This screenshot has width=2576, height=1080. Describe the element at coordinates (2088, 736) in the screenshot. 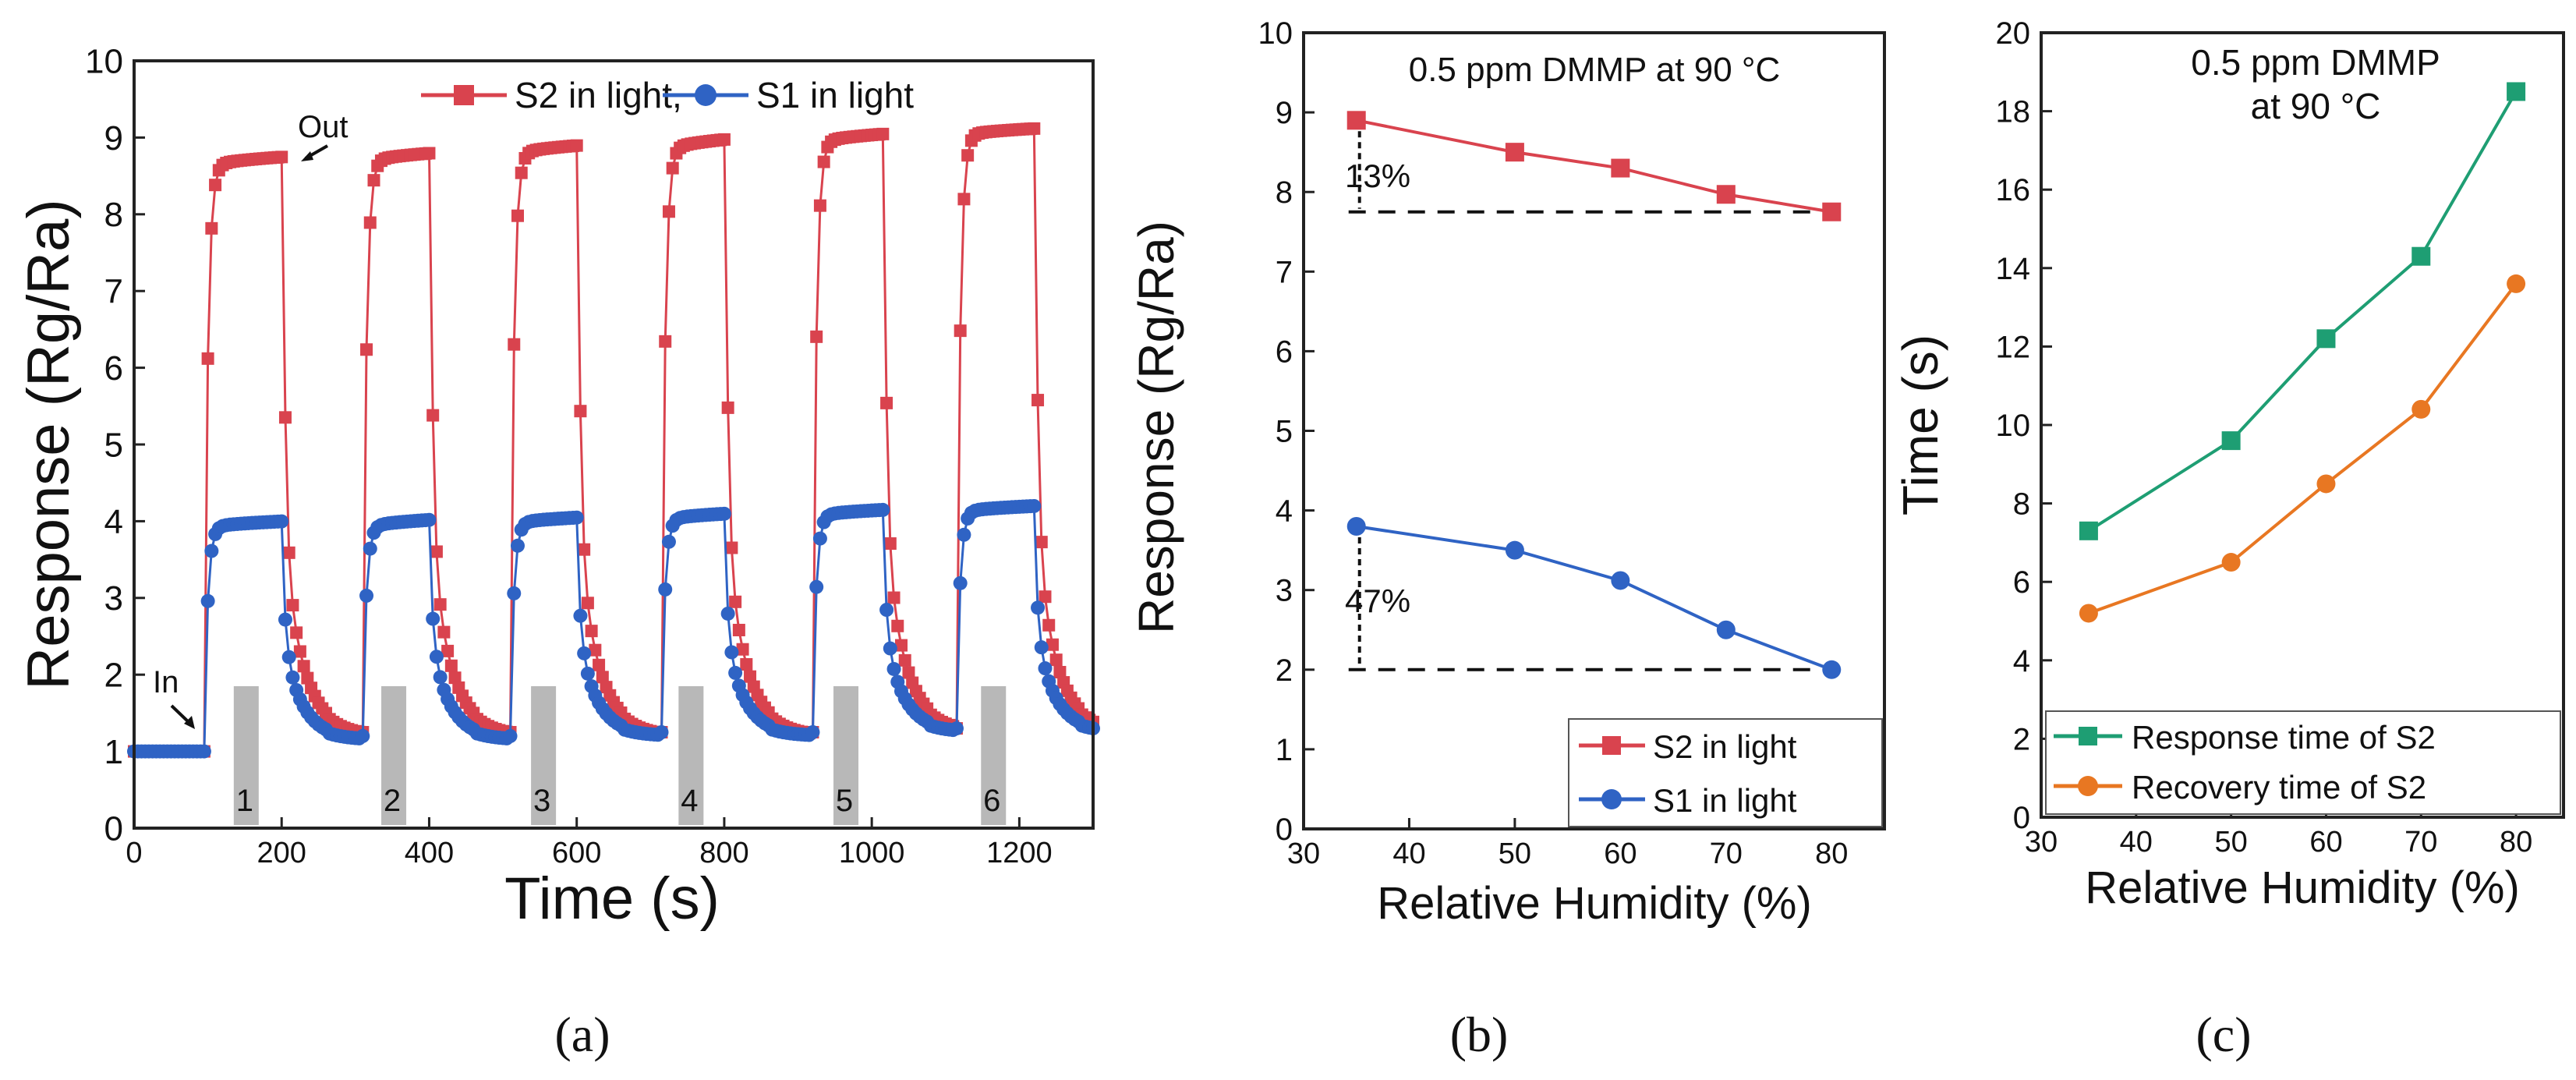

I see `legend-marker-c-response` at that location.